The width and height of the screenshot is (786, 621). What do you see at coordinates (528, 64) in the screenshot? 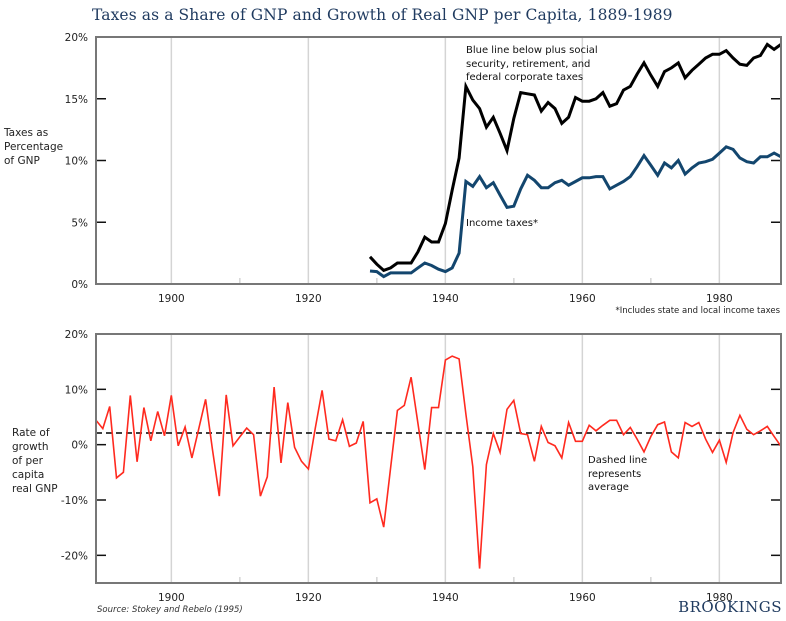
I see `annotation-line: security, retirement, and` at bounding box center [528, 64].